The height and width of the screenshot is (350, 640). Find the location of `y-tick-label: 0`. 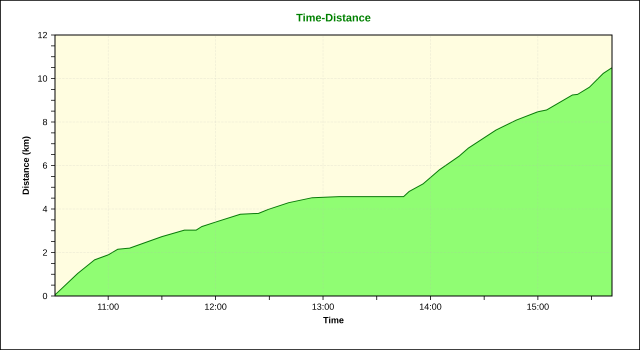

y-tick-label: 0 is located at coordinates (45, 296).